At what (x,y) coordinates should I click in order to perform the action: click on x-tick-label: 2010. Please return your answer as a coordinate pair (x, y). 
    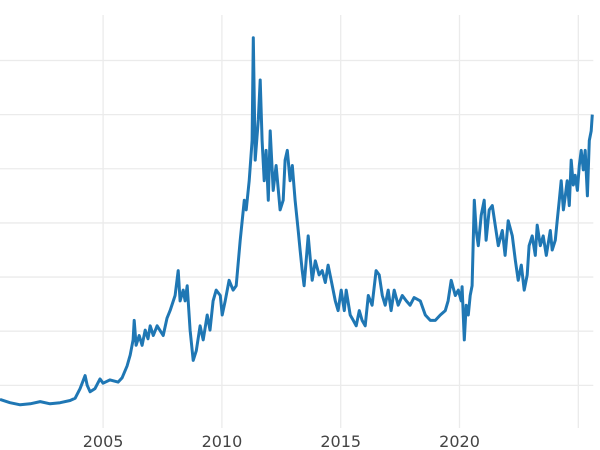
    Looking at the image, I should click on (222, 441).